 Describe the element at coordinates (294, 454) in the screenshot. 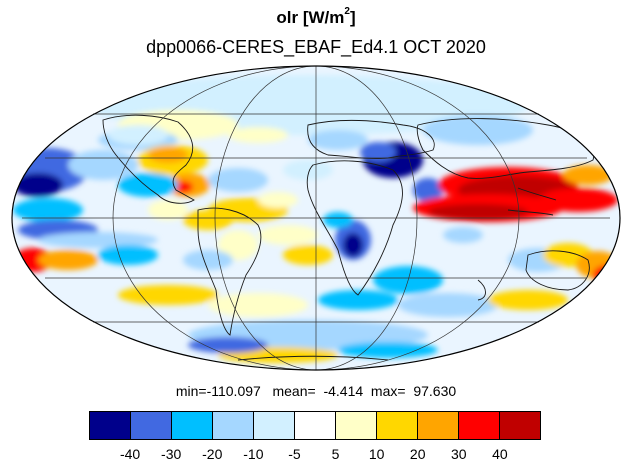

I see `colorbar-tick-label: -5` at that location.